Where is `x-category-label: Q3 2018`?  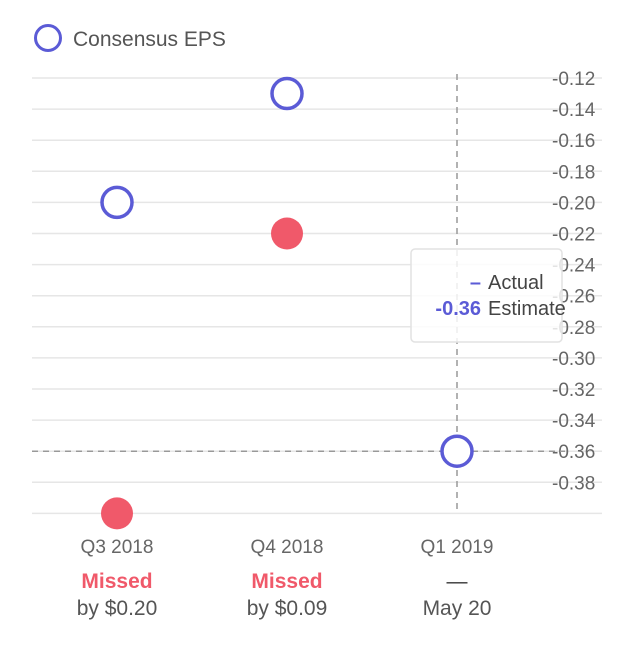
x-category-label: Q3 2018 is located at coordinates (117, 547).